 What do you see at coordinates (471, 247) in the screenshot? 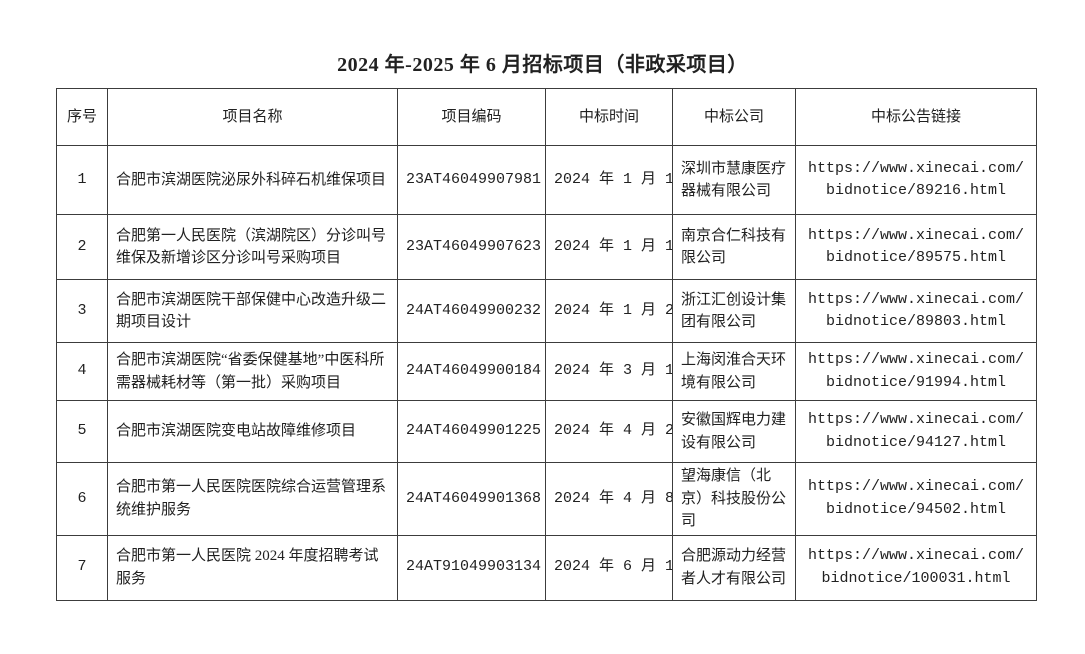
I see `project-code: 23AT46049907623` at bounding box center [471, 247].